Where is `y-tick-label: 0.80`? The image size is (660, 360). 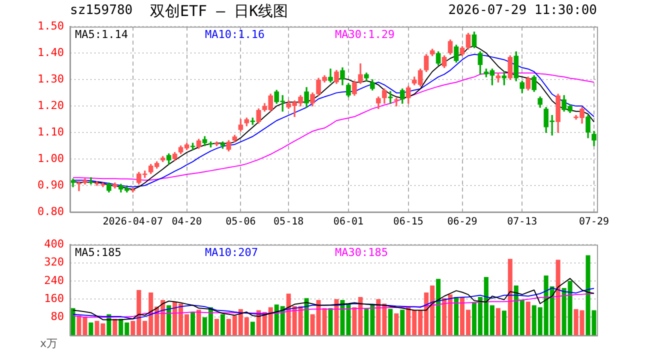
y-tick-label: 0.80 is located at coordinates (51, 211).